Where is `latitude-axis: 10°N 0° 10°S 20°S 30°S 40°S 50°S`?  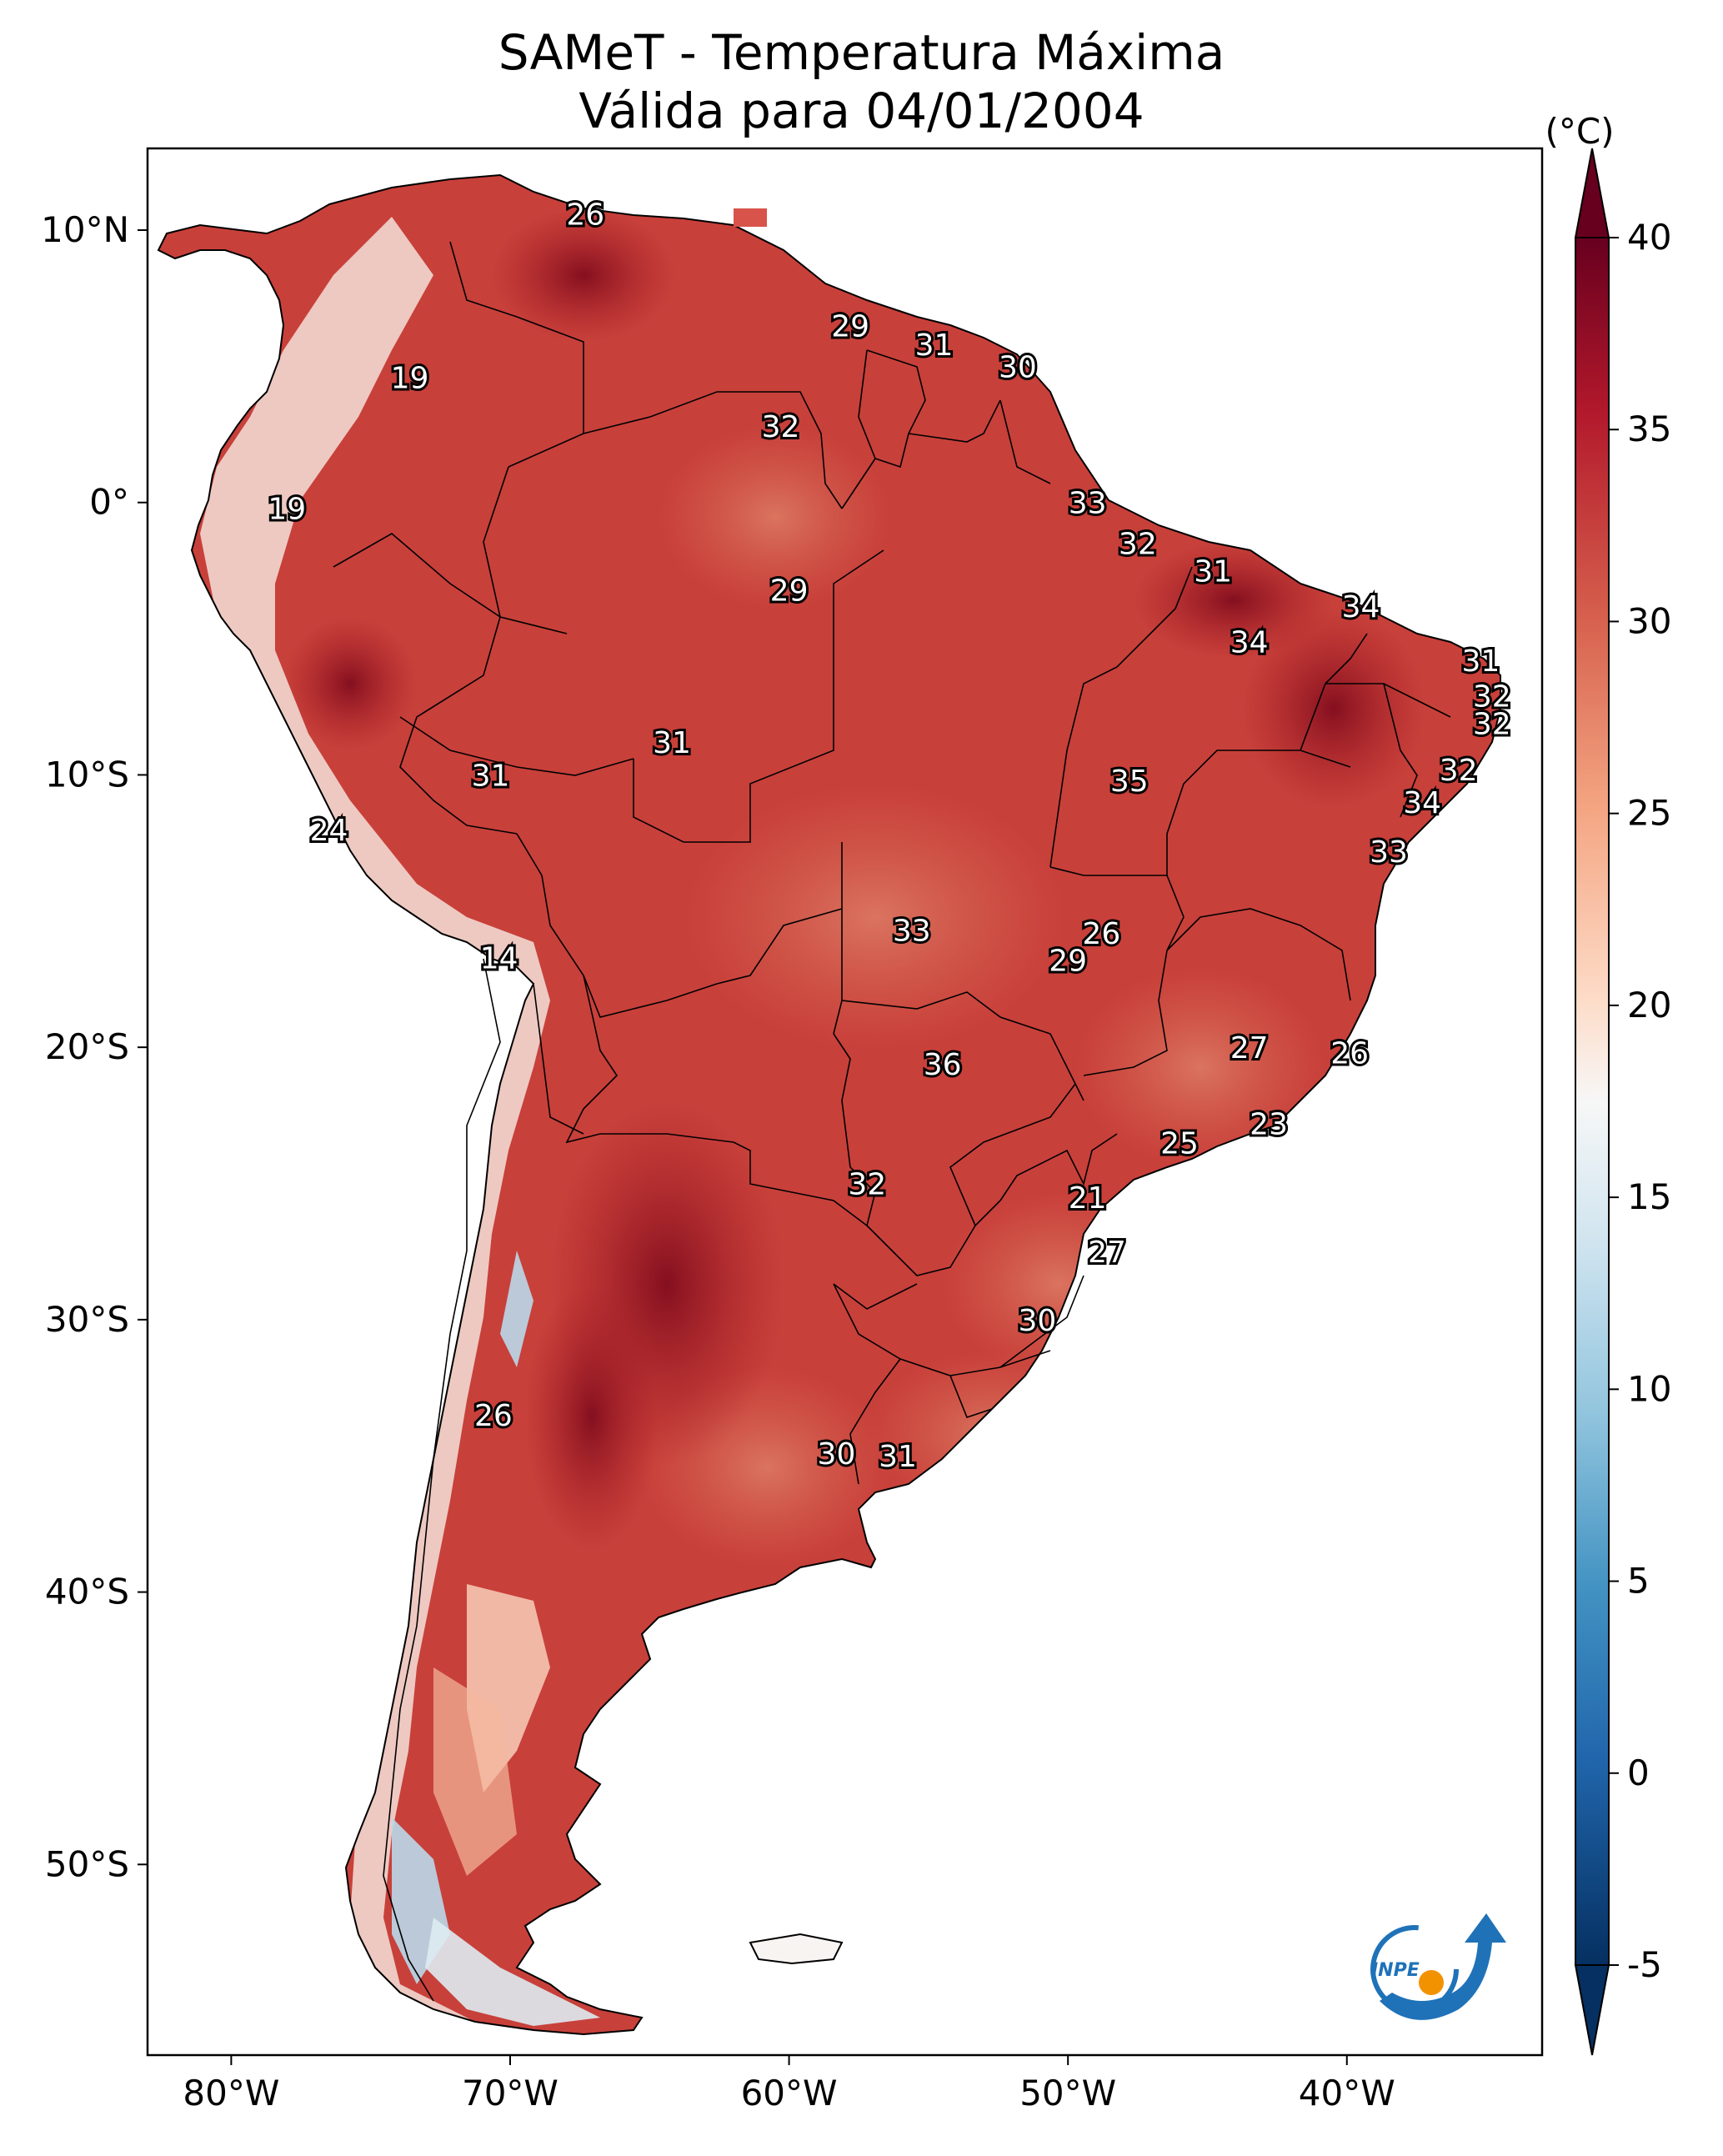 latitude-axis: 10°N 0° 10°S 20°S 30°S 40°S 50°S is located at coordinates (95, 1046).